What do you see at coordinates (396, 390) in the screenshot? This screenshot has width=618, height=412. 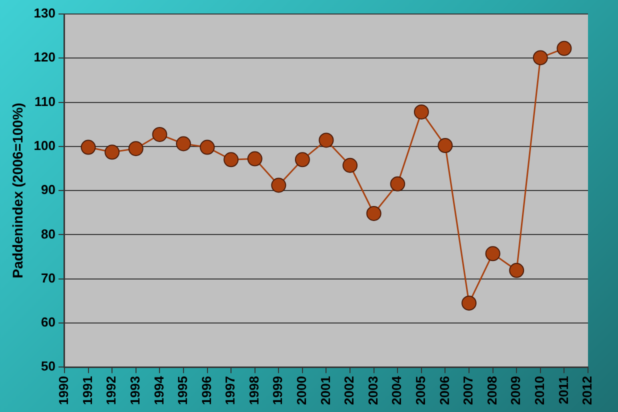 I see `x-tick-label: 2004` at bounding box center [396, 390].